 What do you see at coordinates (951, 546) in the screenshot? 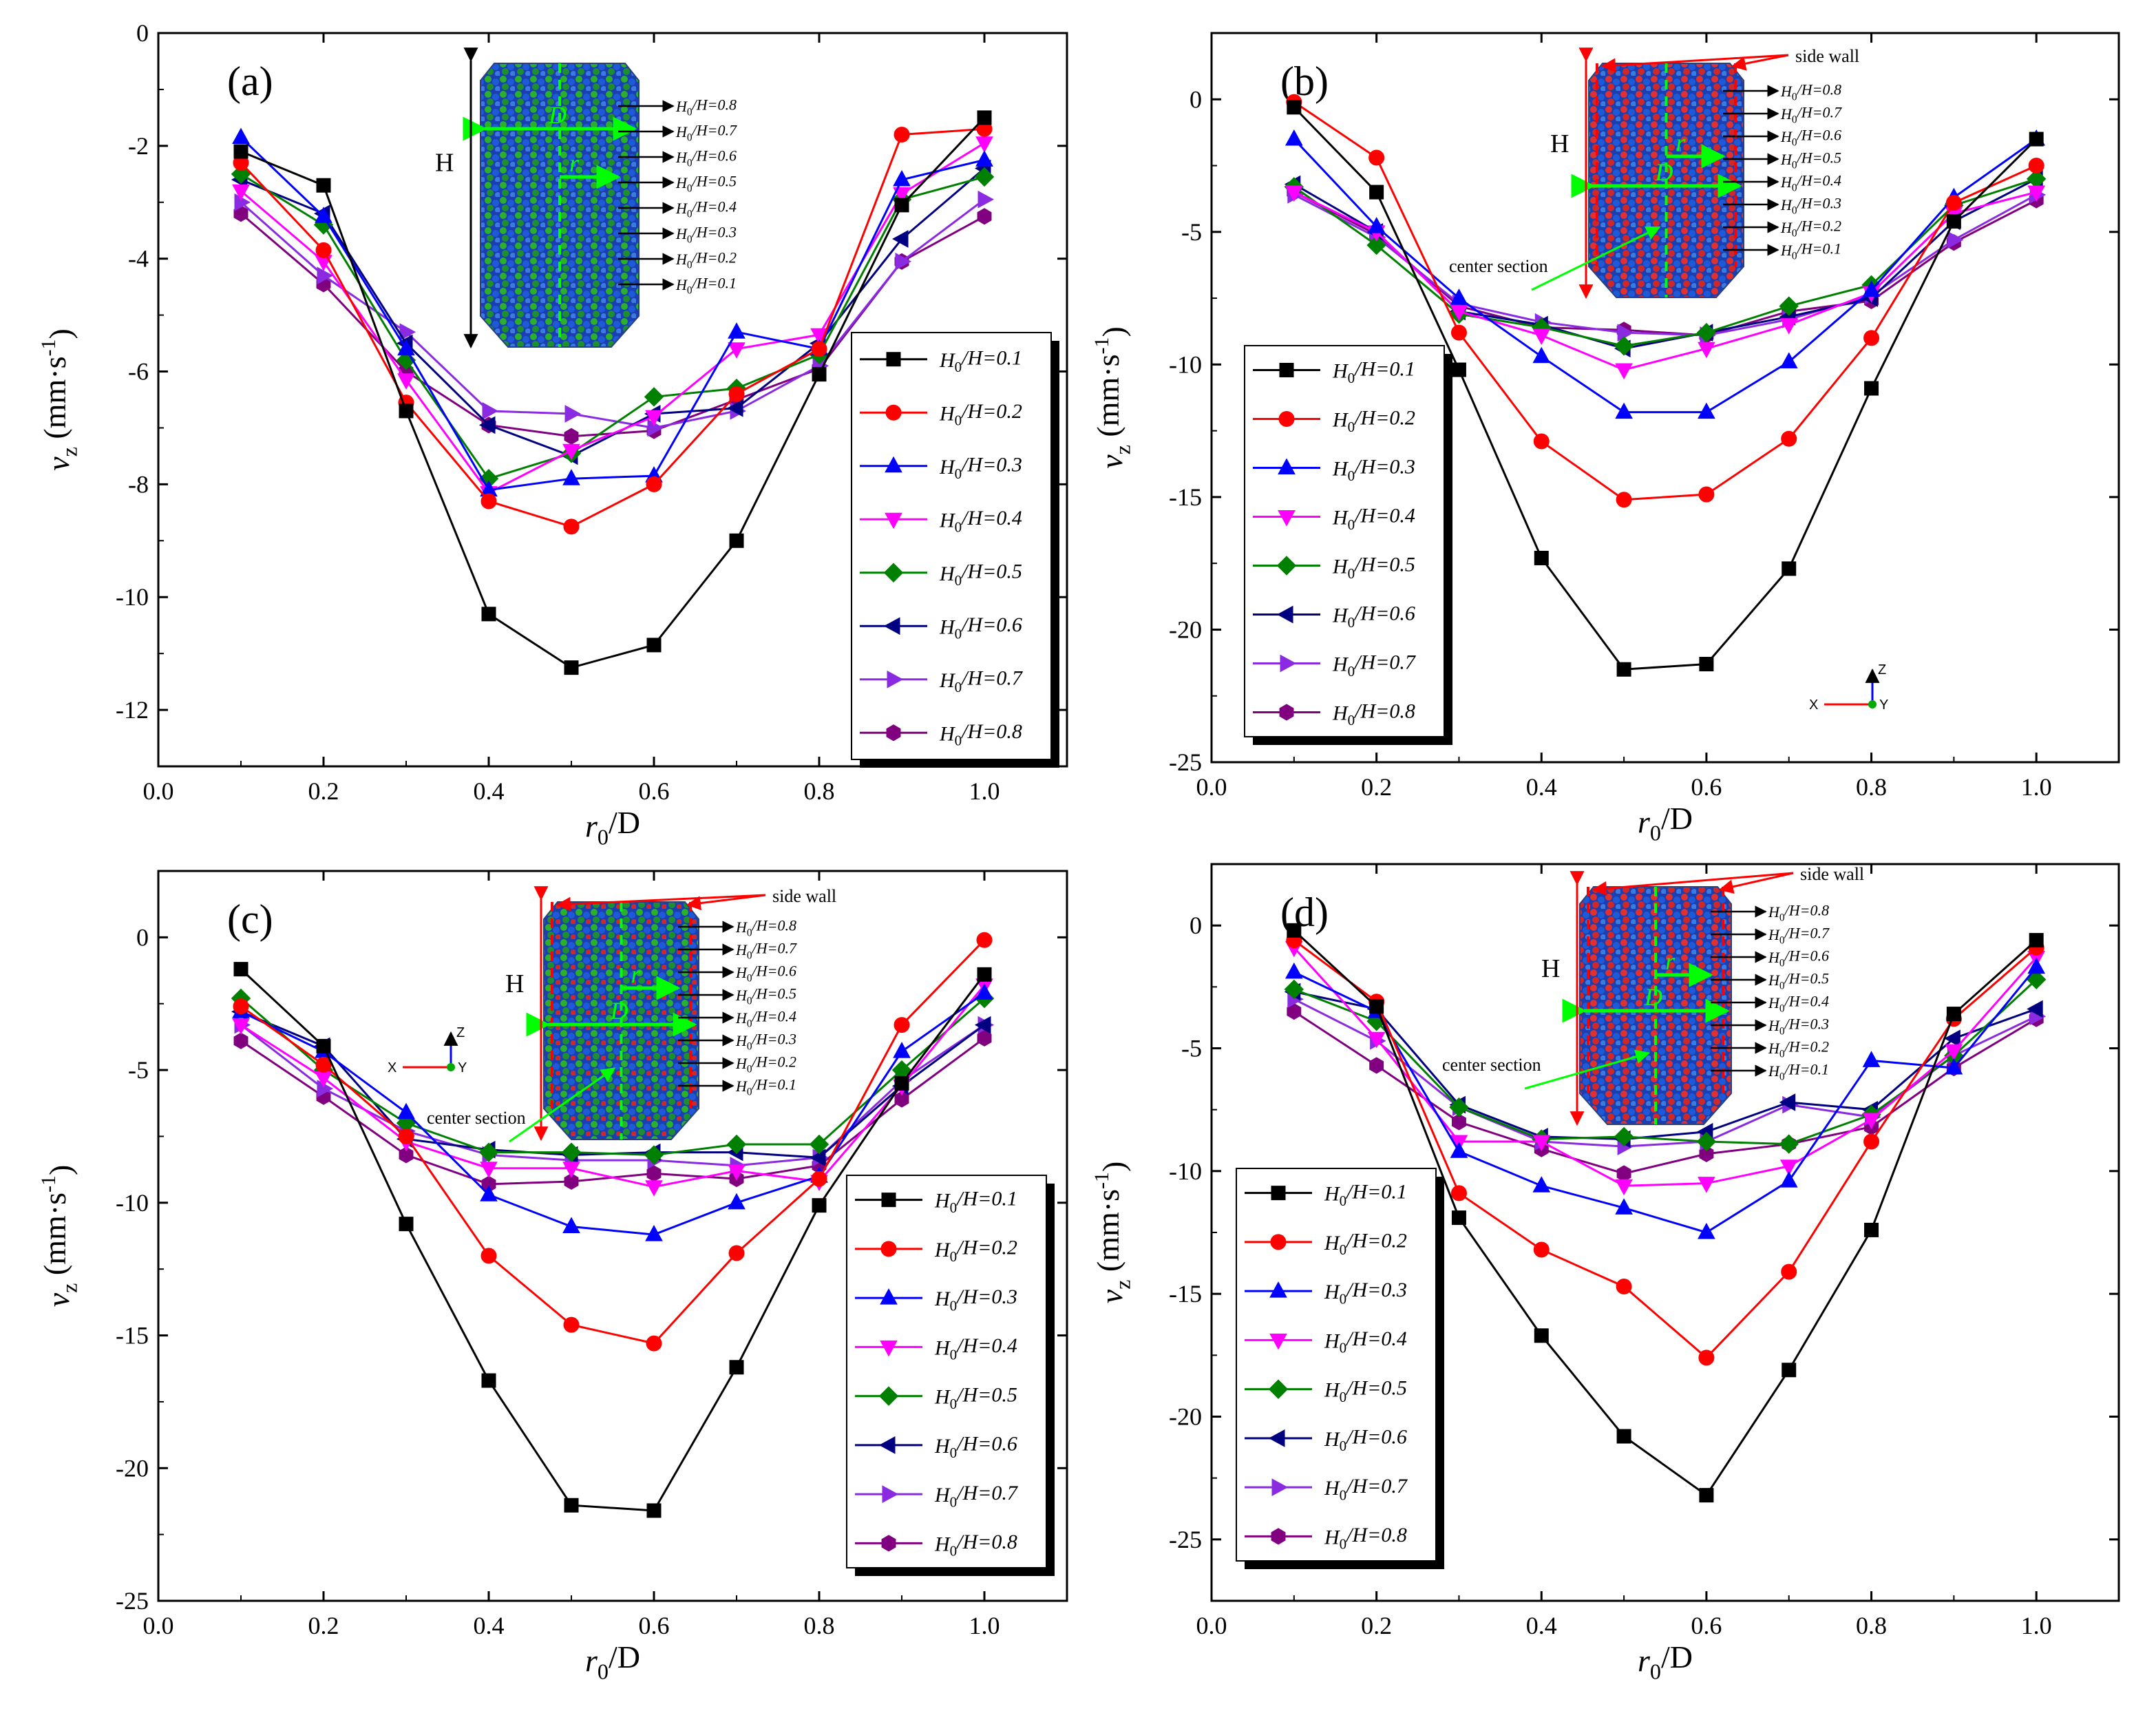
I see `legend-box` at bounding box center [951, 546].